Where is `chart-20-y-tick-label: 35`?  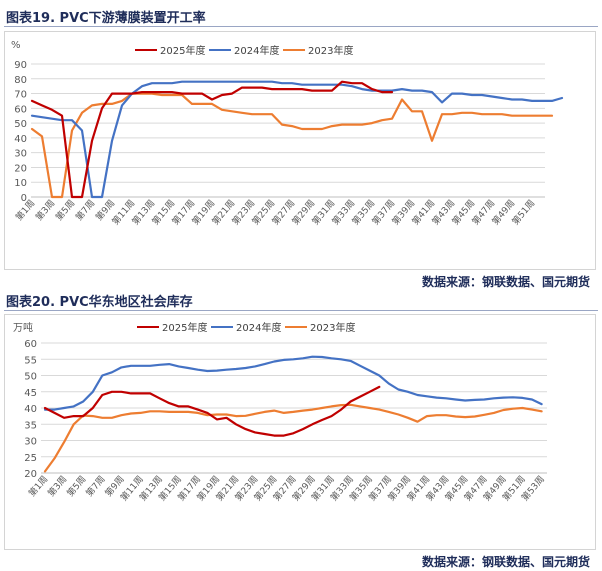 chart-20-y-tick-label: 35 is located at coordinates (30, 425).